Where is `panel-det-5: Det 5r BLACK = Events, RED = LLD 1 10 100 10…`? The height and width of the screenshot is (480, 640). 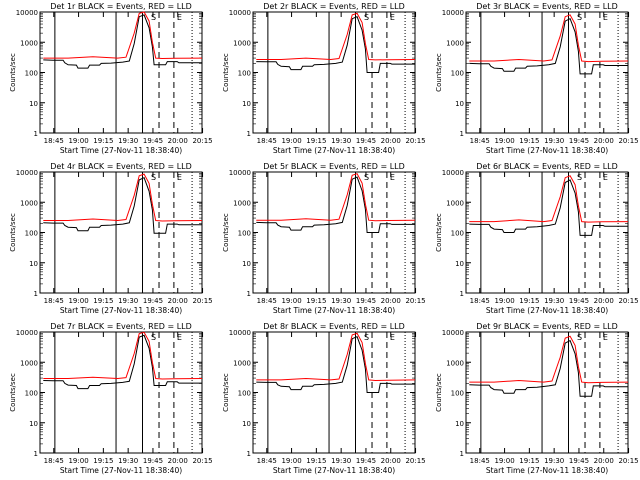 panel-det-5: Det 5r BLACK = Events, RED = LLD 1 10 100 10… is located at coordinates (324, 238).